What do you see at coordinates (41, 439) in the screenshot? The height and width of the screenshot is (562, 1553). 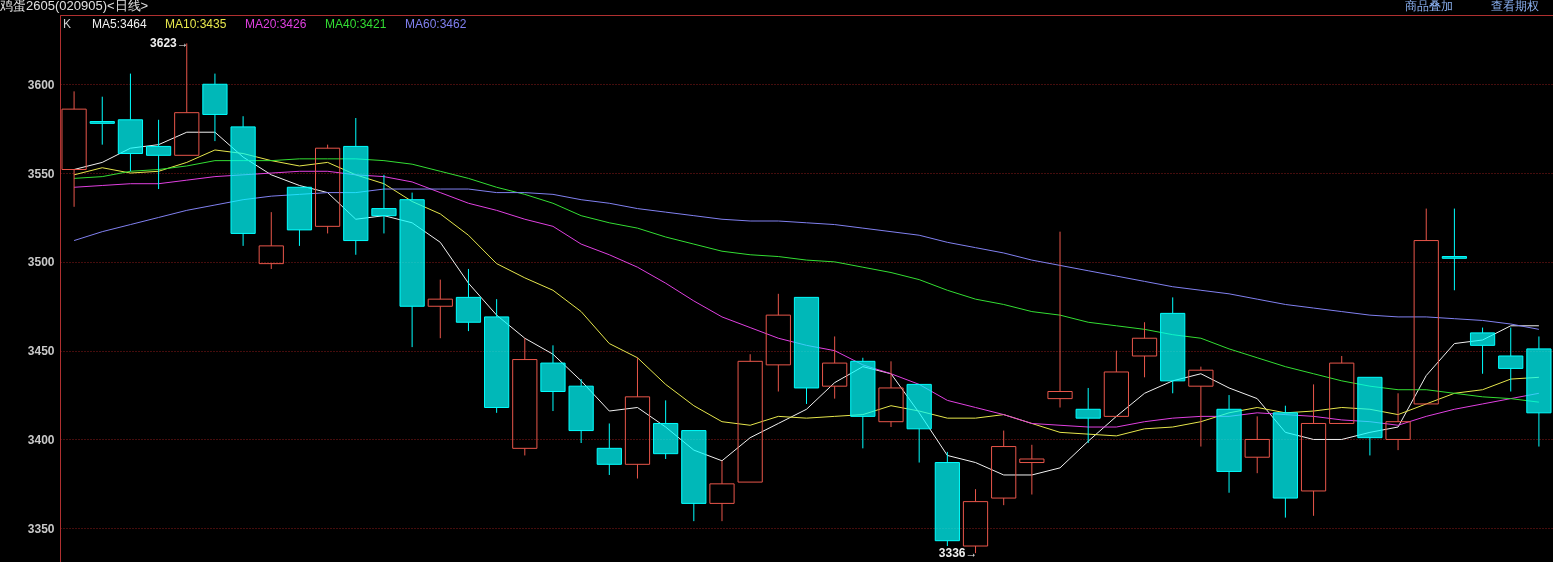 I see `y-tick-label: 3400` at bounding box center [41, 439].